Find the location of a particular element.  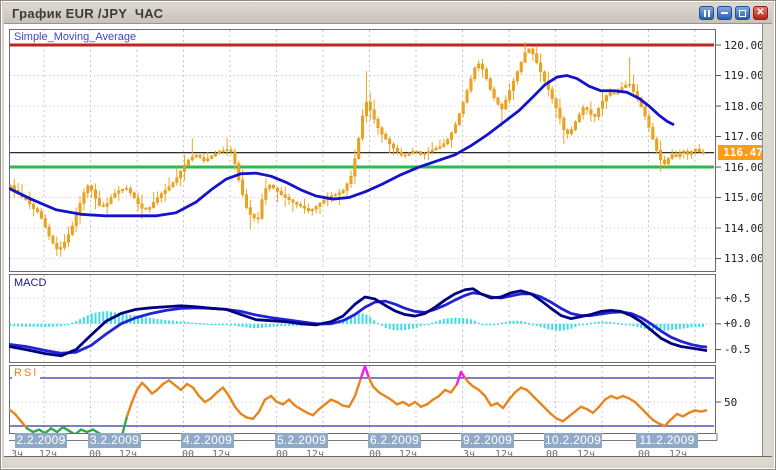

title-bar: График EUR /JPY ЧАС ✕ is located at coordinates (388, 14).